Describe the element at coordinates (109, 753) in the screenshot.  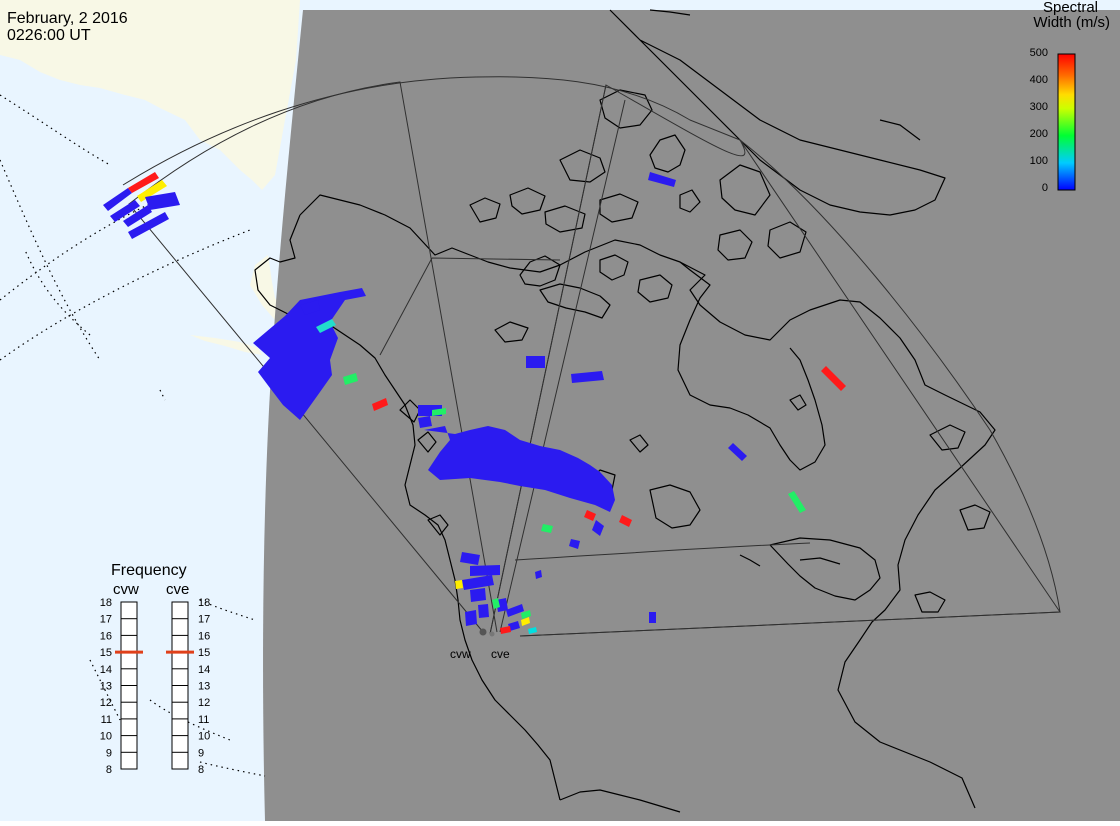
I see `cvw-frequency-tick: 9` at that location.